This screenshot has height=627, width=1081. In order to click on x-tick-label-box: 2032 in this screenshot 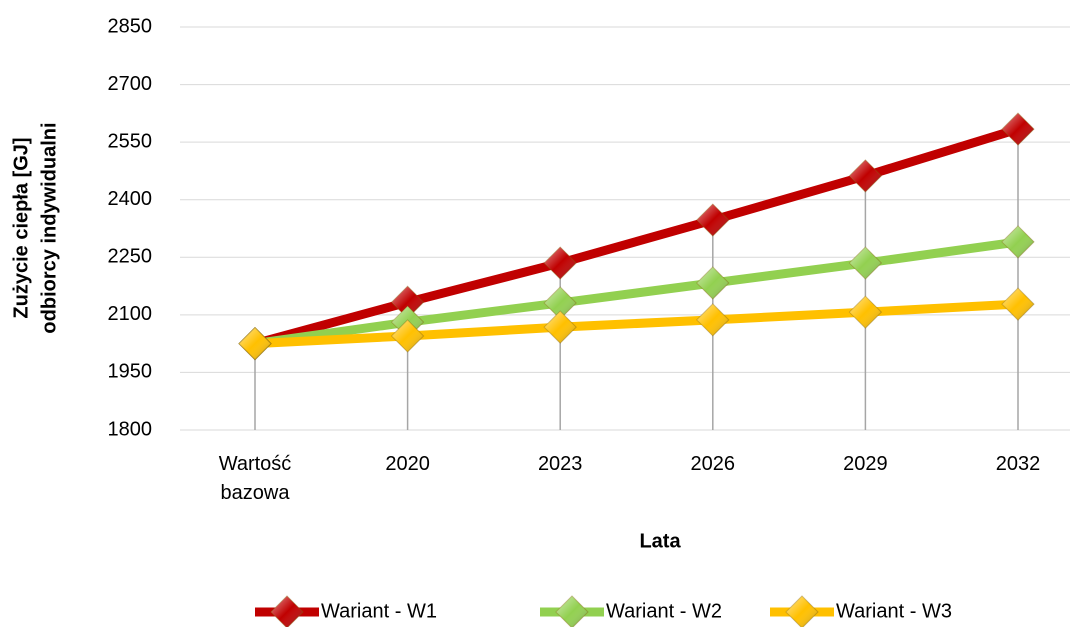, I will do `click(1018, 464)`.